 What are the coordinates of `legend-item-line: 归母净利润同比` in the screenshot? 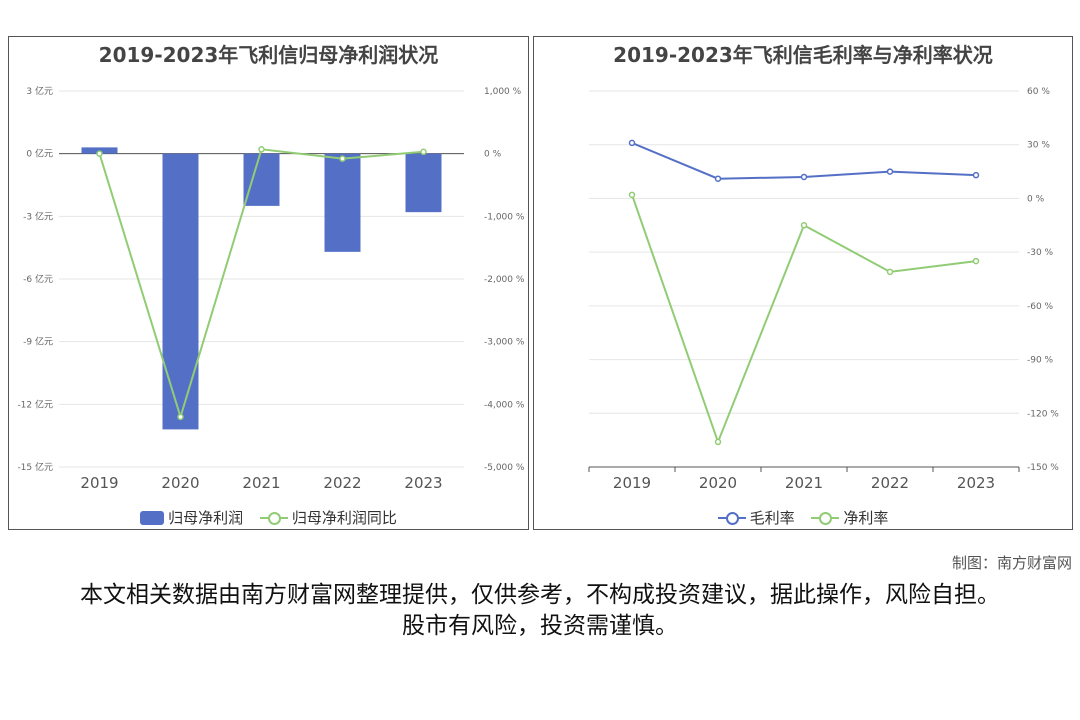 It's located at (328, 517).